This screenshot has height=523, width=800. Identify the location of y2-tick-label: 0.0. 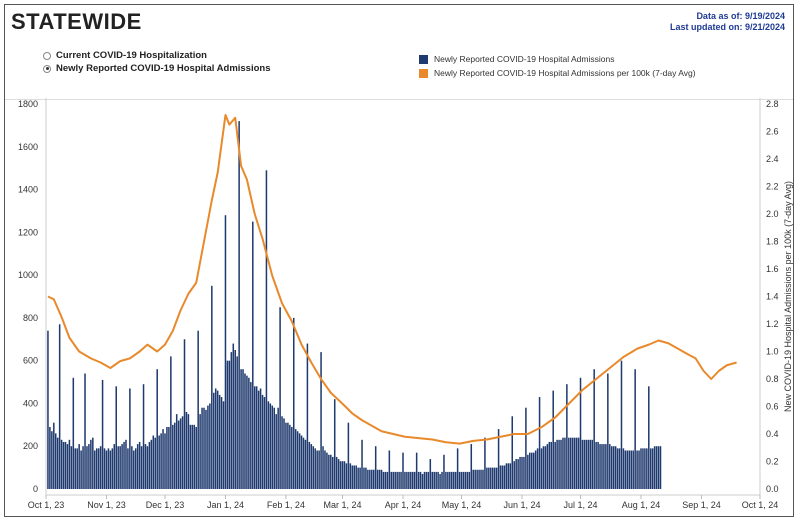
(772, 489).